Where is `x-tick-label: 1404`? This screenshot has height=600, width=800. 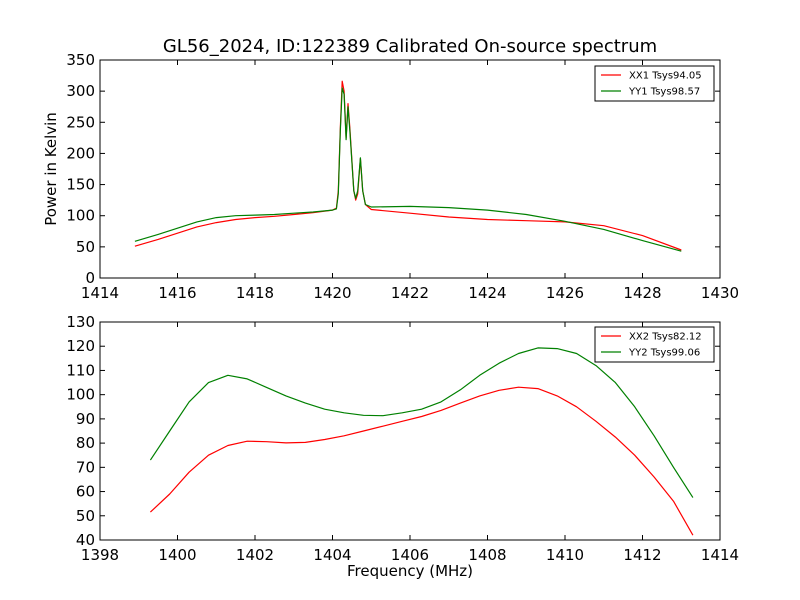 x-tick-label: 1404 is located at coordinates (332, 555).